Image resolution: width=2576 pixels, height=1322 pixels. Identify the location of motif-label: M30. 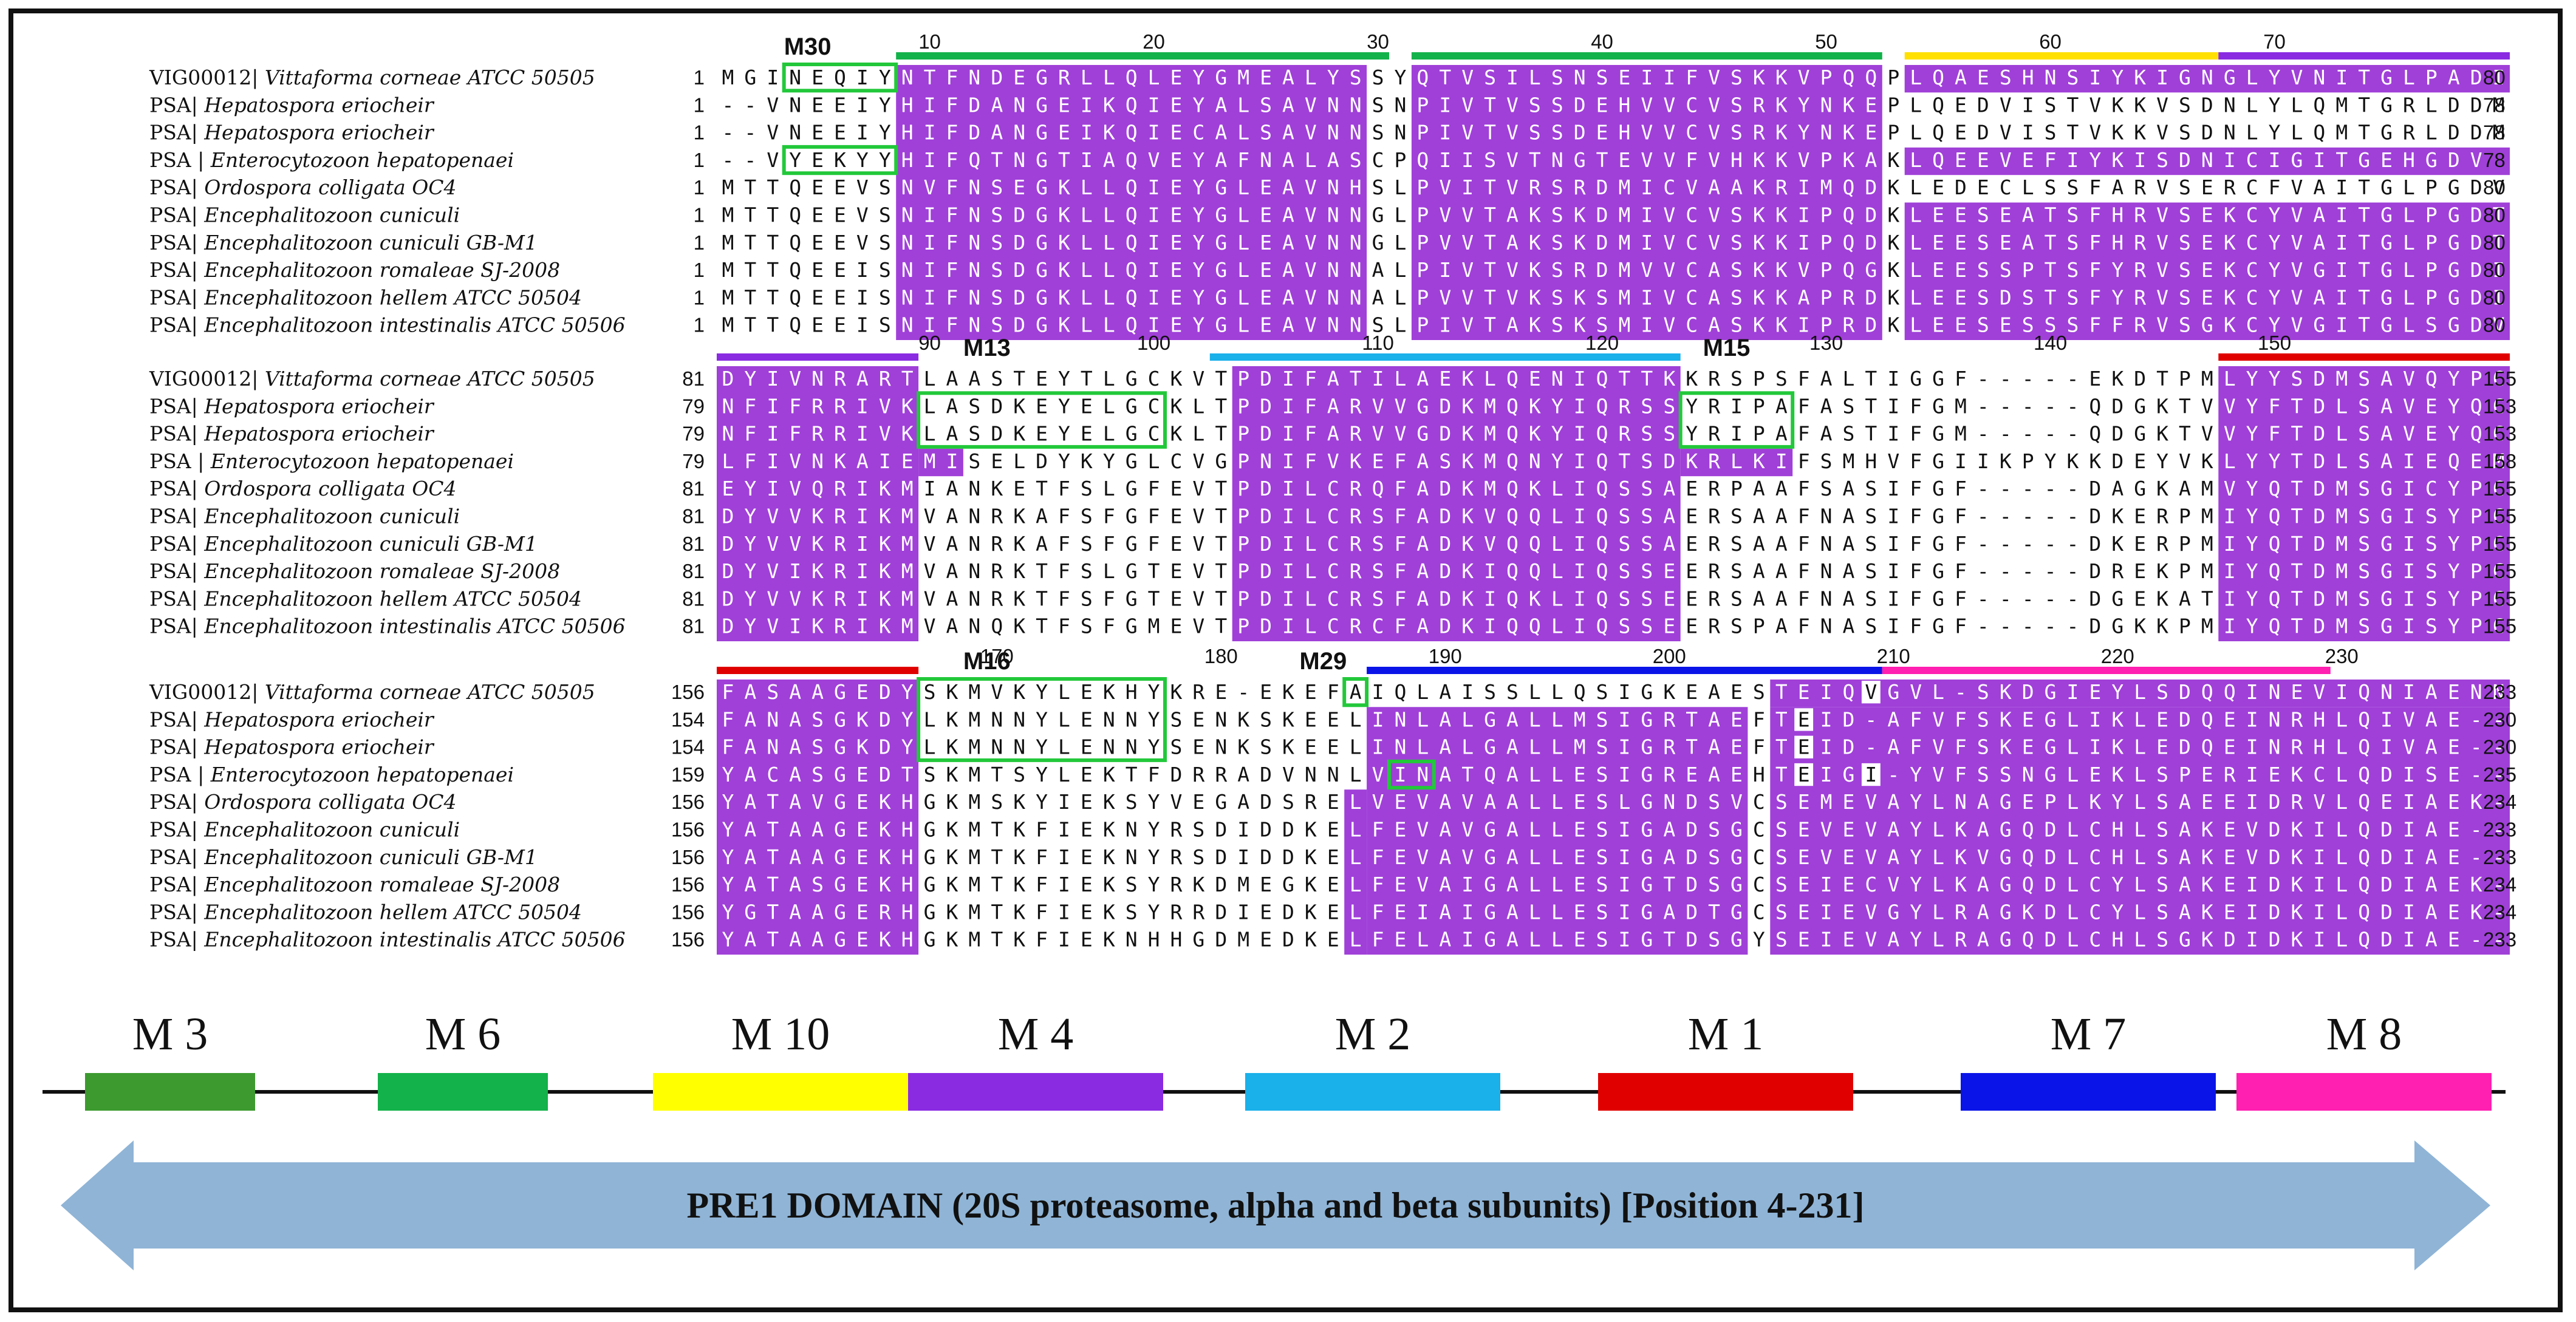
(808, 47).